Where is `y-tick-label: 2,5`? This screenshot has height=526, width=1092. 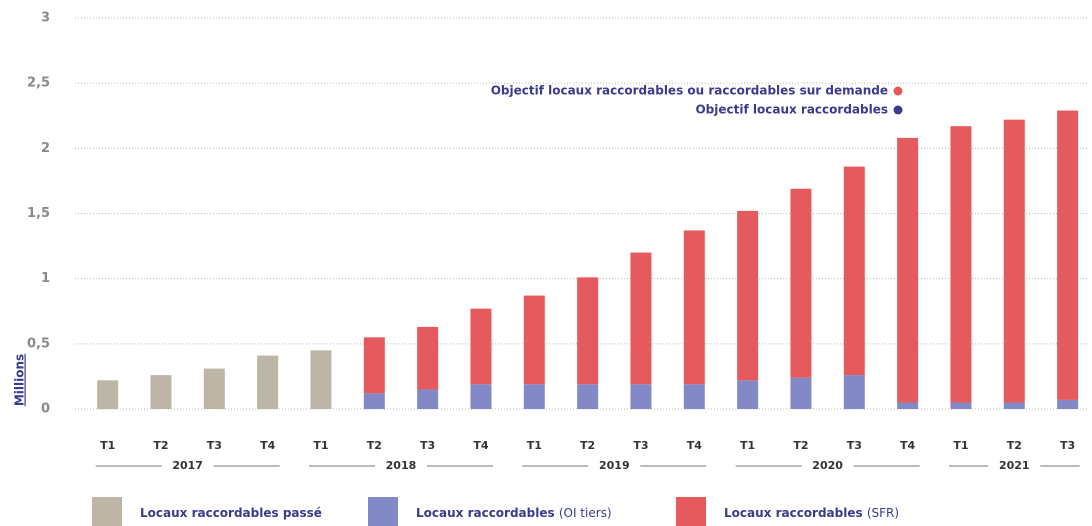
y-tick-label: 2,5 is located at coordinates (38, 83).